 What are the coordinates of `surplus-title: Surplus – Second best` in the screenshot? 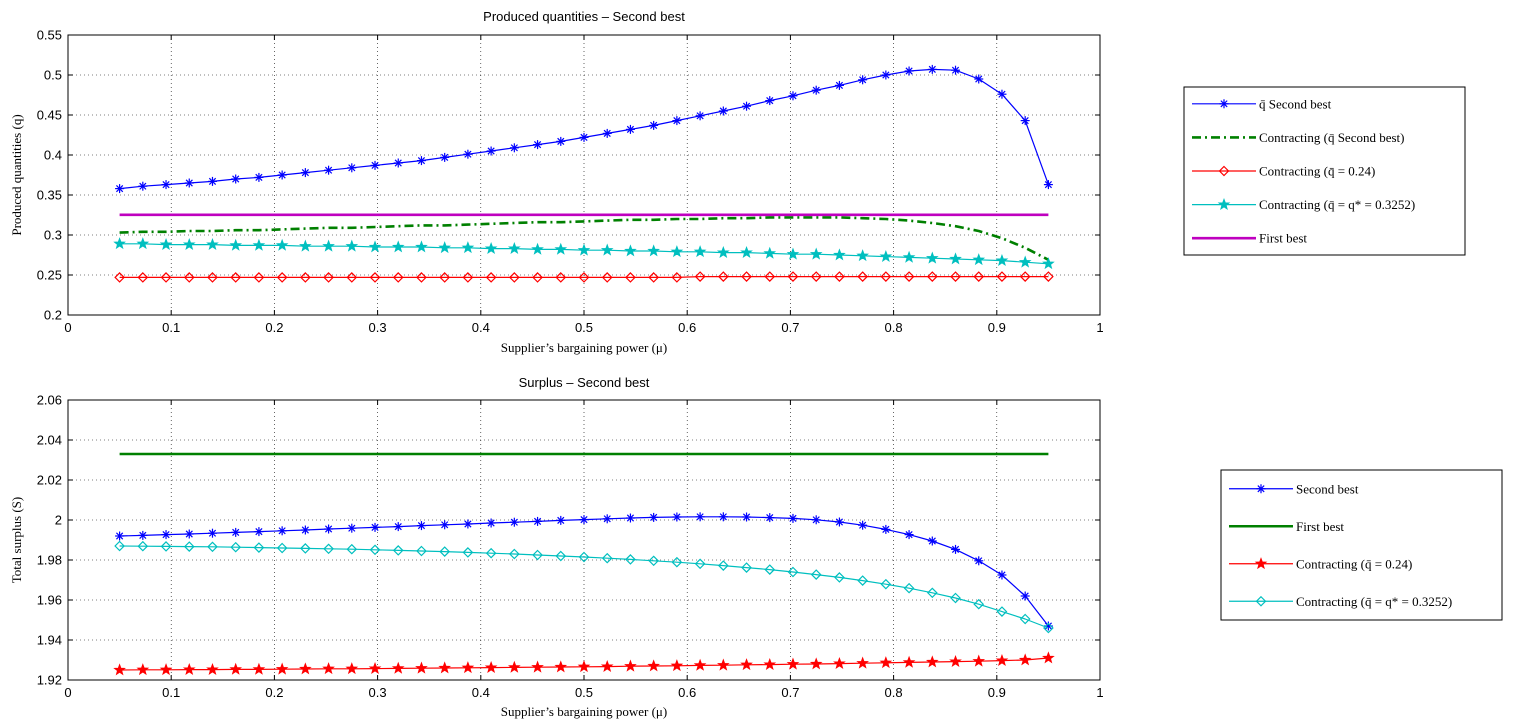 It's located at (584, 382).